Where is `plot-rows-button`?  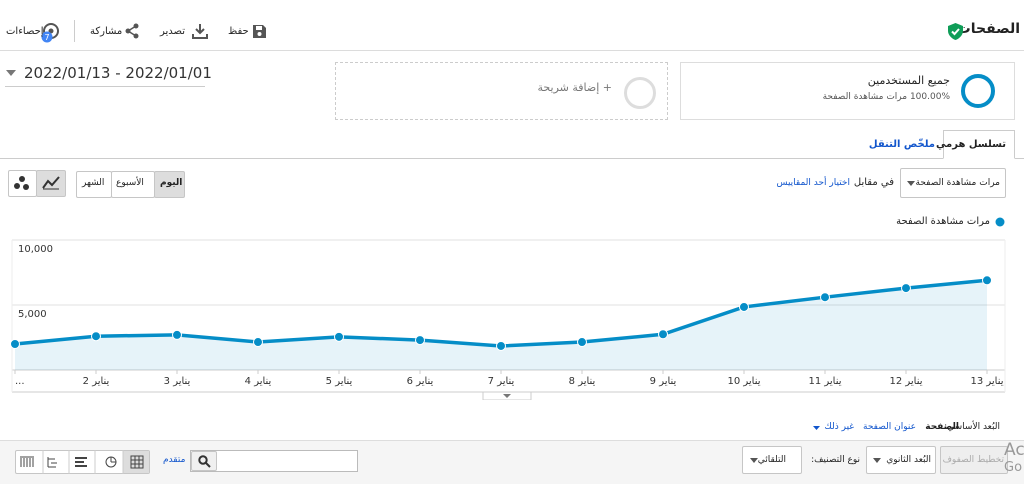
plot-rows-button is located at coordinates (974, 460).